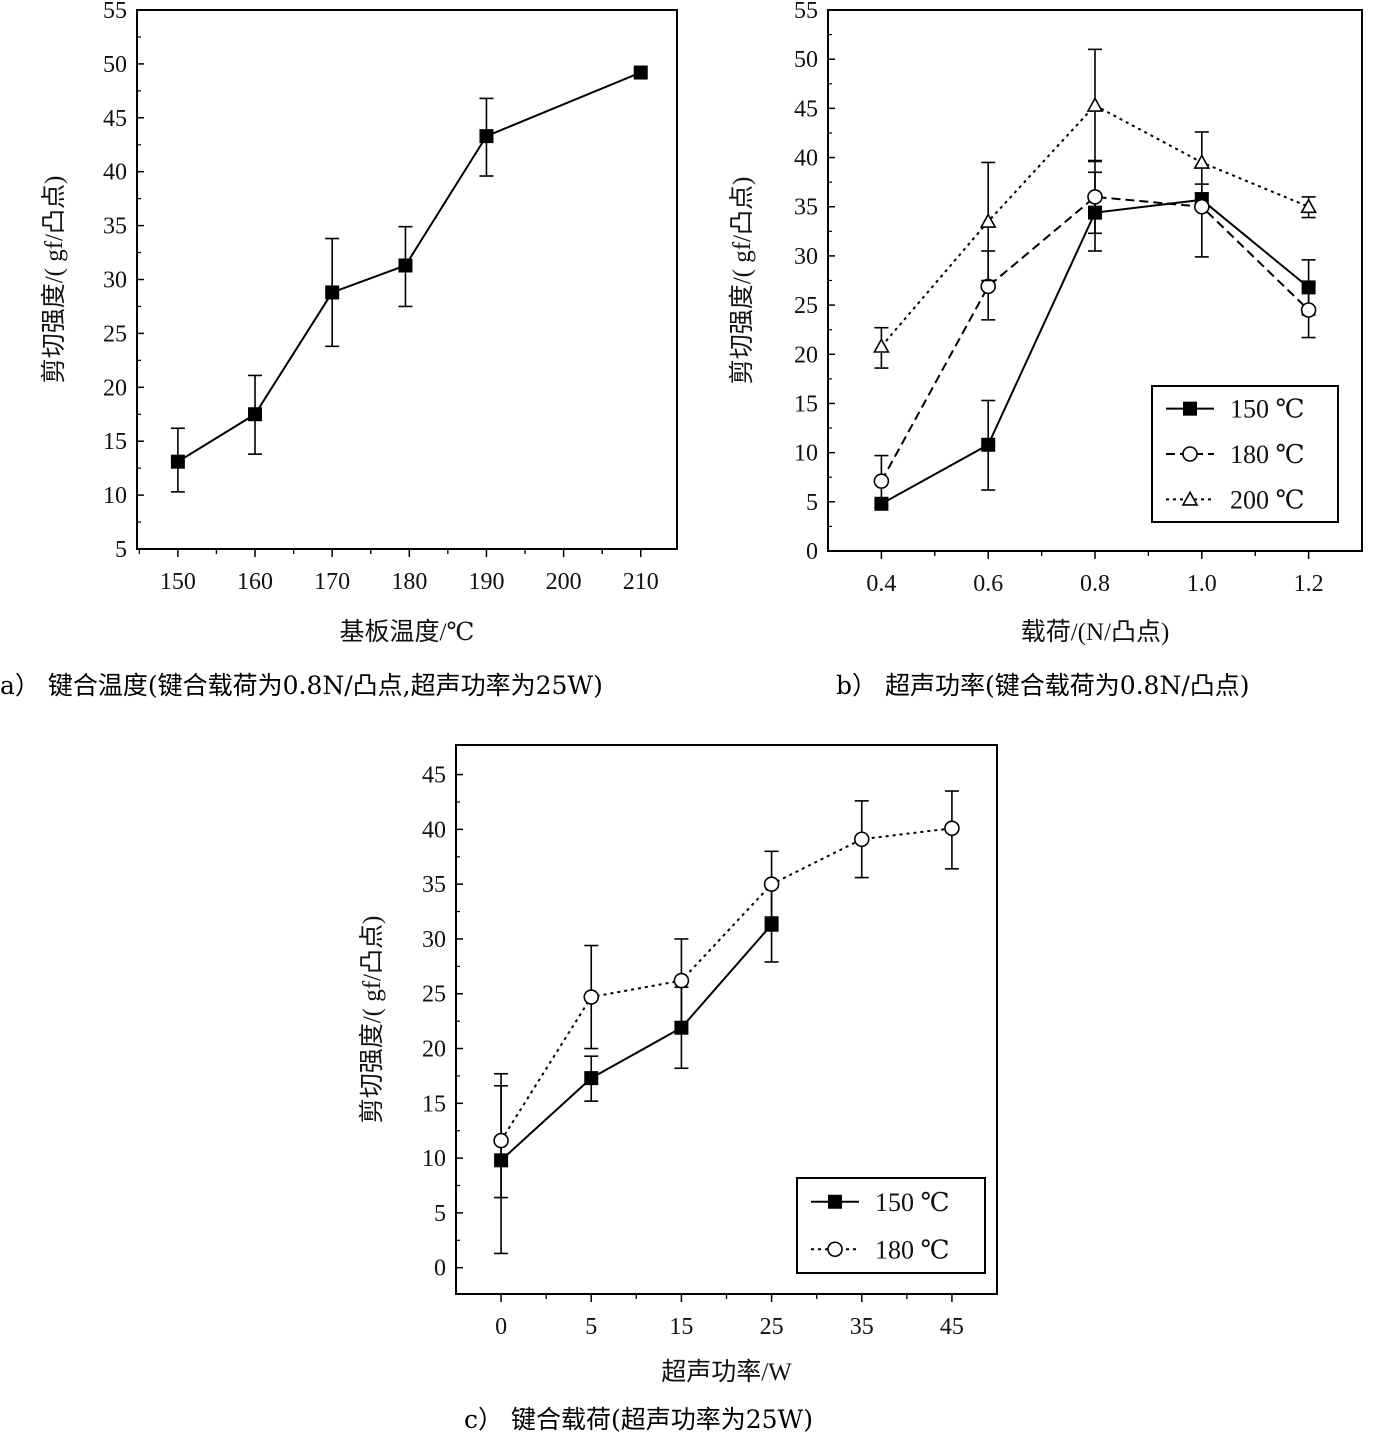  I want to click on series-150c, so click(636, 1042).